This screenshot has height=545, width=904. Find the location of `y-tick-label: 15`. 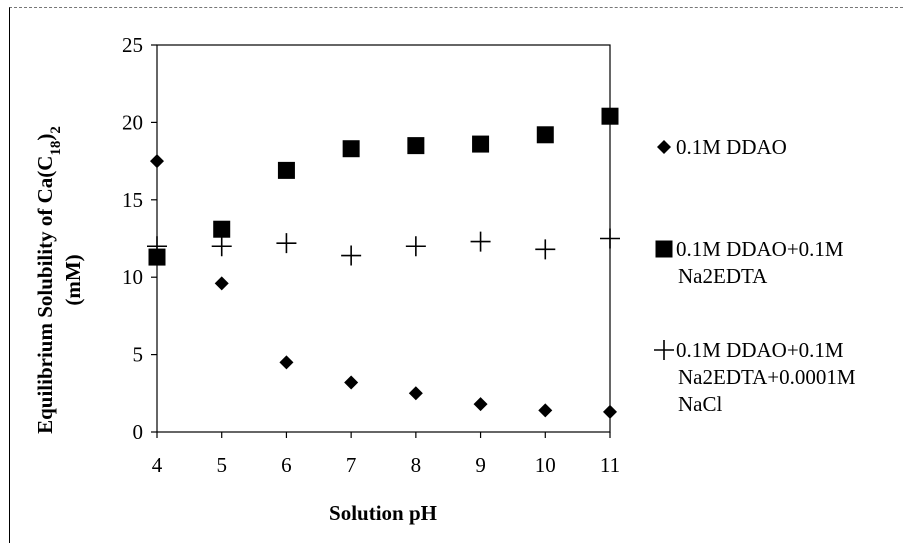

y-tick-label: 15 is located at coordinates (132, 200).